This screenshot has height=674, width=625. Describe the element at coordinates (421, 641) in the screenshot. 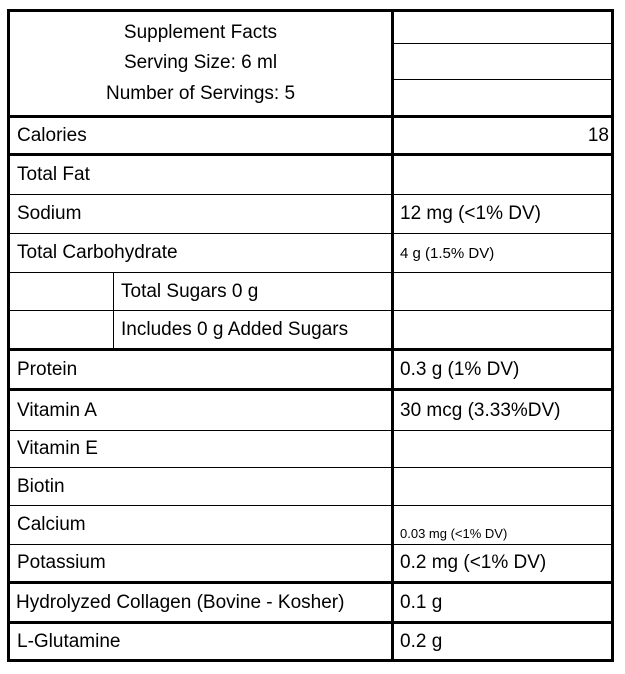

I see `row-value: 0.2 g` at that location.